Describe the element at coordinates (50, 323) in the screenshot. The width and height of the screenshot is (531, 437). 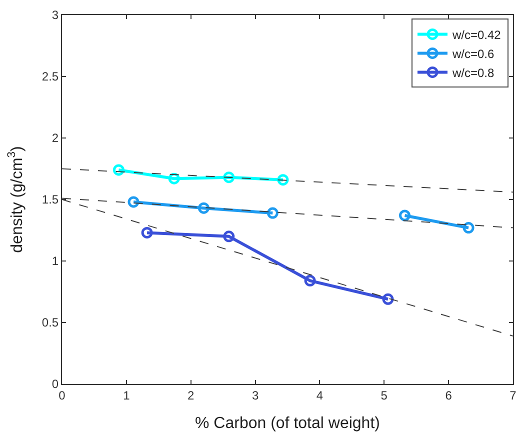
I see `y-tick-label: 0.5` at that location.